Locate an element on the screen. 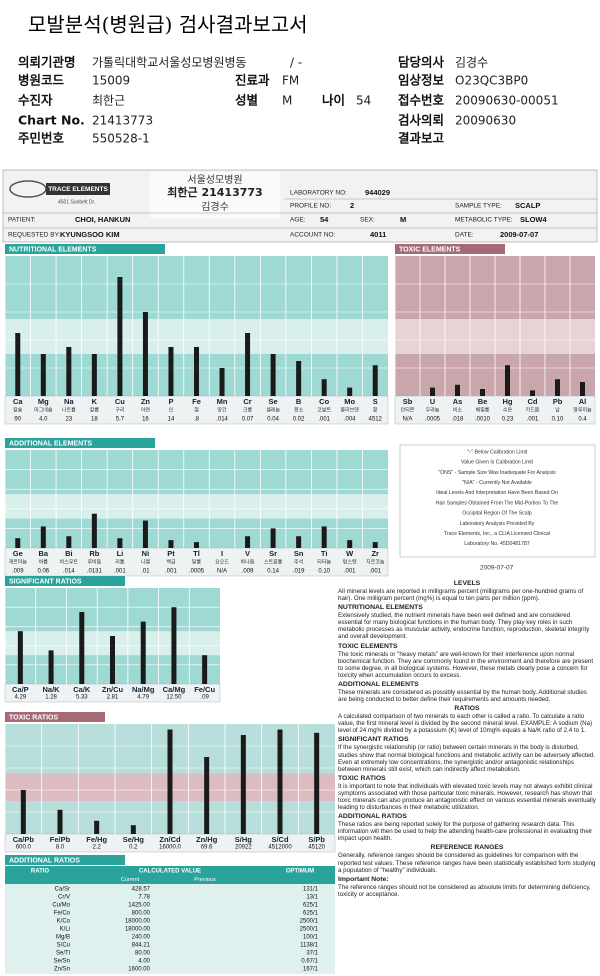 This screenshot has width=600, height=976. note-heading: ADDITIONAL ELEMENTS is located at coordinates (378, 684).